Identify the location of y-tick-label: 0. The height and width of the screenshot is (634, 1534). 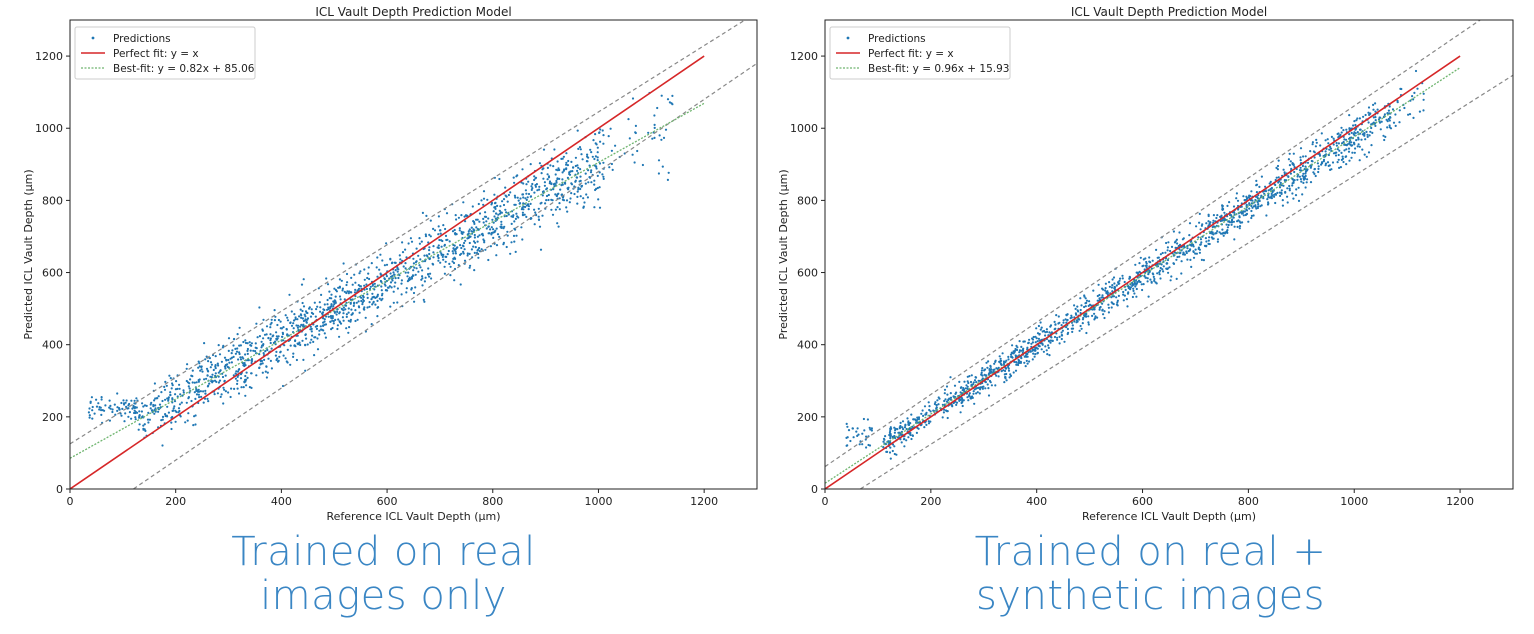
(814, 489).